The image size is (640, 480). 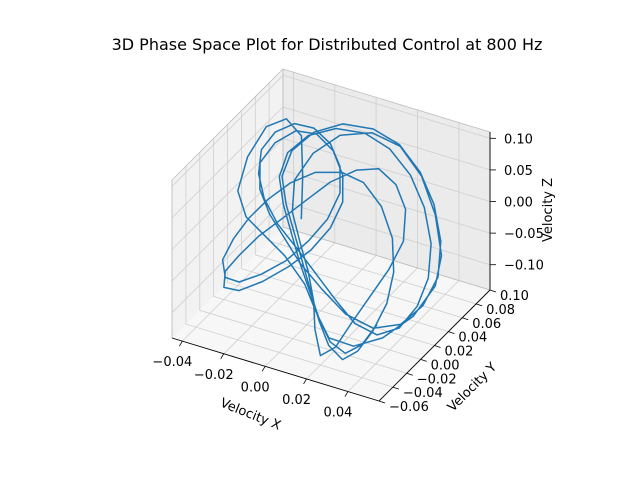 I want to click on x-axis-line, so click(x=275, y=369).